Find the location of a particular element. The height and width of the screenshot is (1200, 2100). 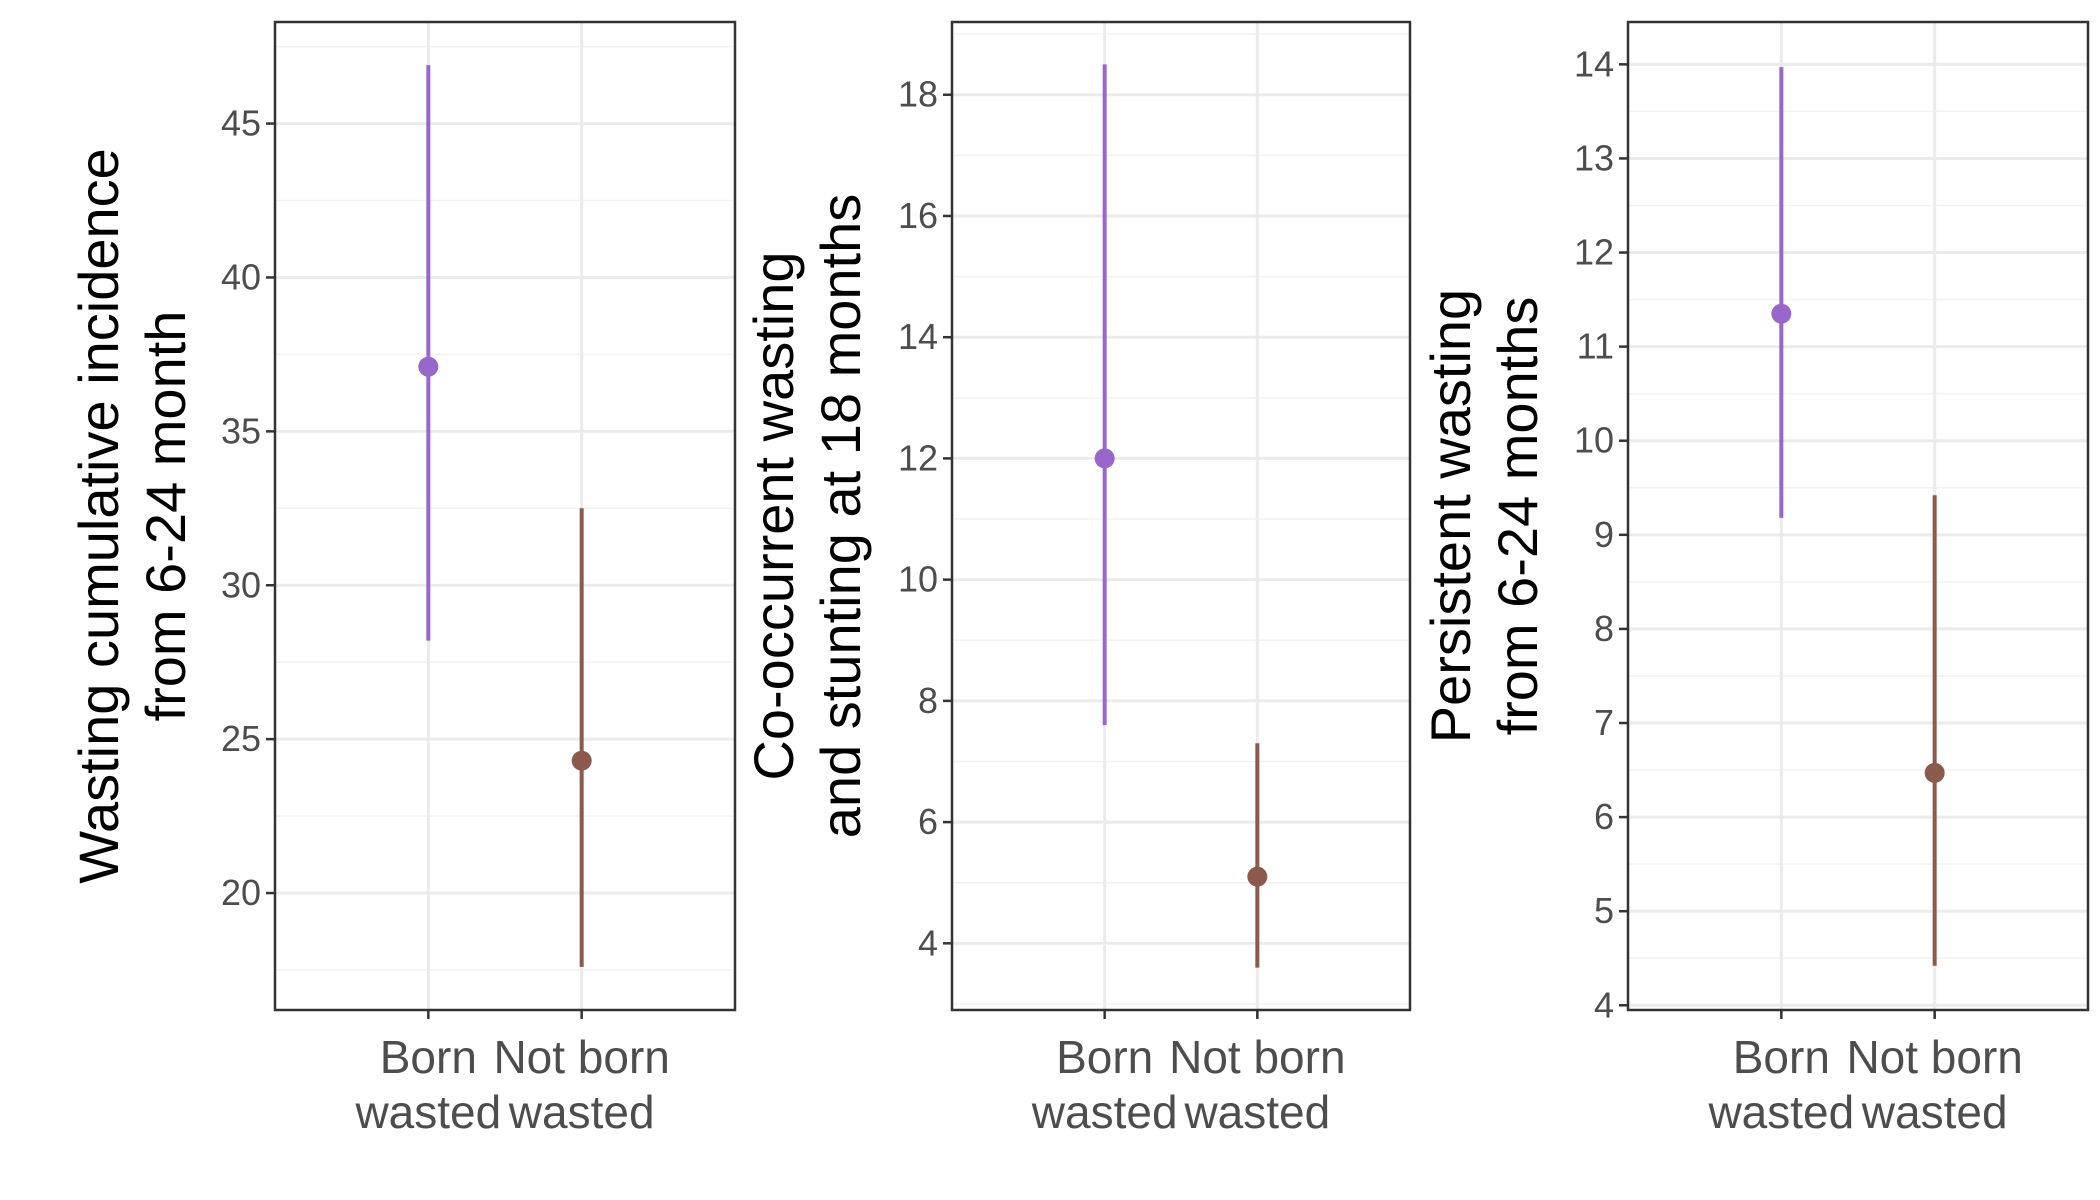

y-tick-label: 25 is located at coordinates (241, 738).